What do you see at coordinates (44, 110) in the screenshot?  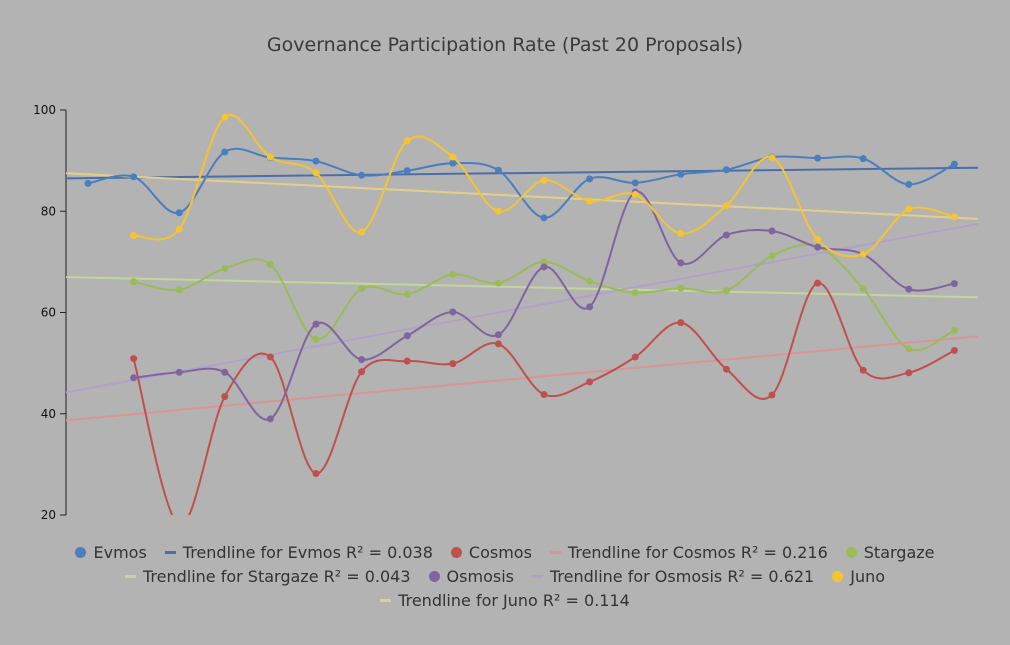 I see `y-tick-label: 100` at bounding box center [44, 110].